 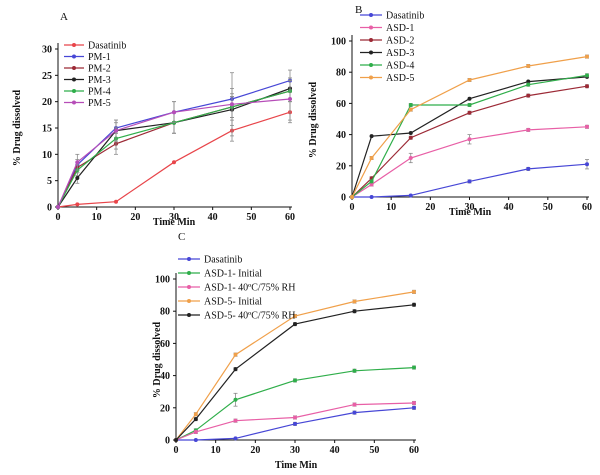 What do you see at coordinates (374, 450) in the screenshot?
I see `x-tick-label: 50` at bounding box center [374, 450].